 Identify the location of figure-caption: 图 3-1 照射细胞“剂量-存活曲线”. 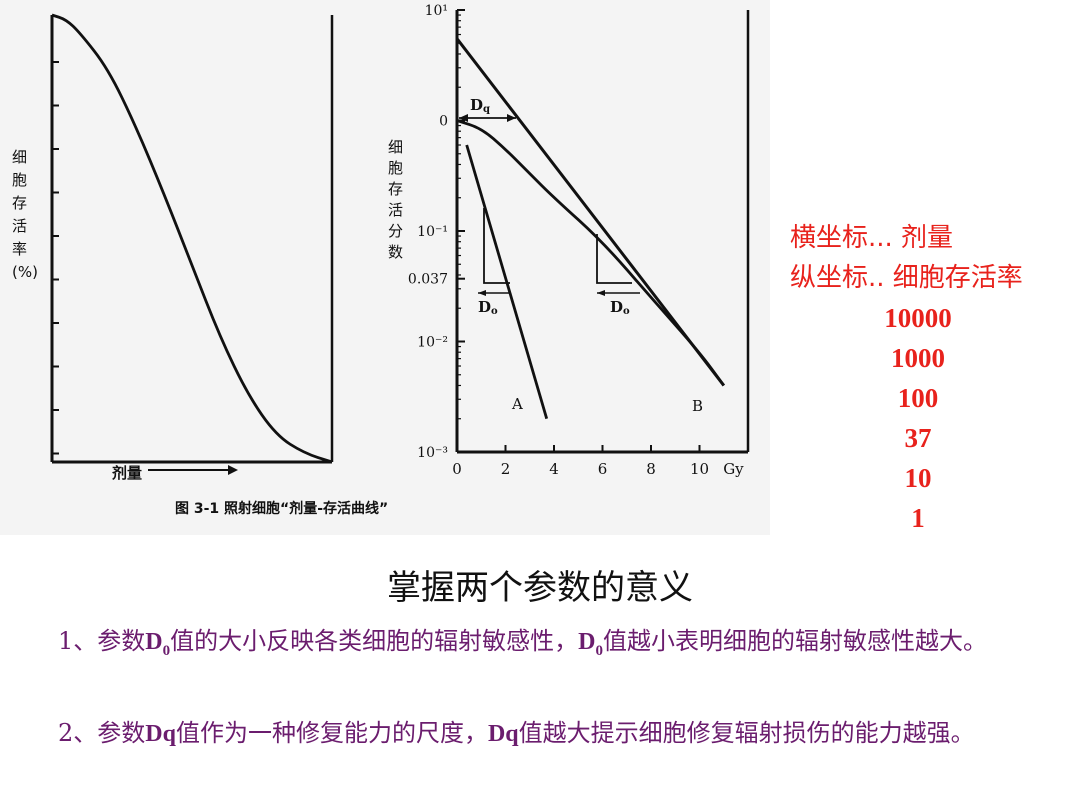
(281, 508).